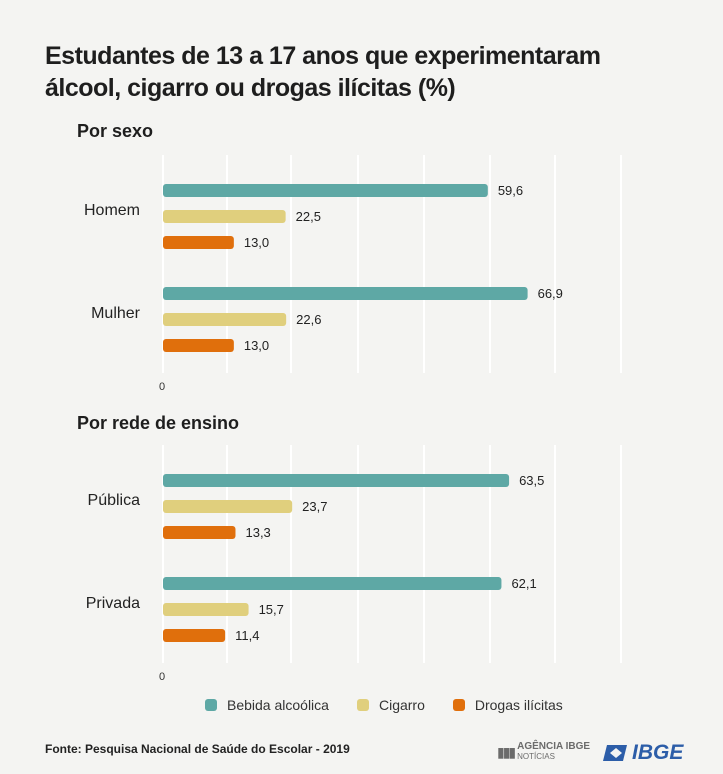  Describe the element at coordinates (113, 603) in the screenshot. I see `category-label: Privada` at that location.